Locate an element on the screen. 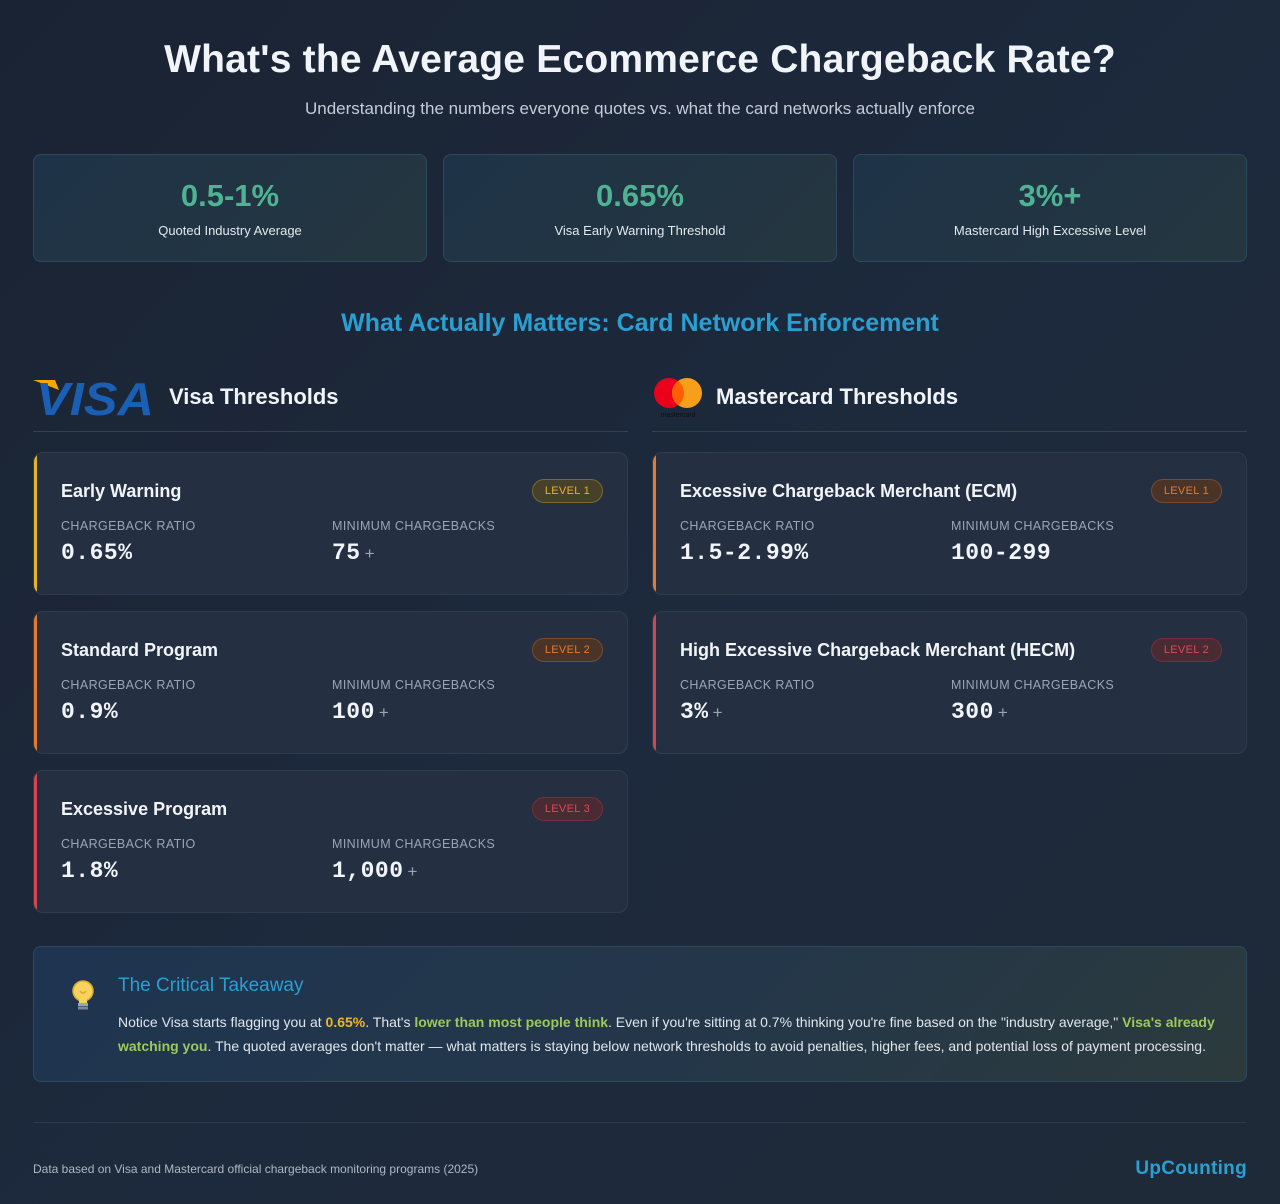  card-title: Standard Program is located at coordinates (140, 649).